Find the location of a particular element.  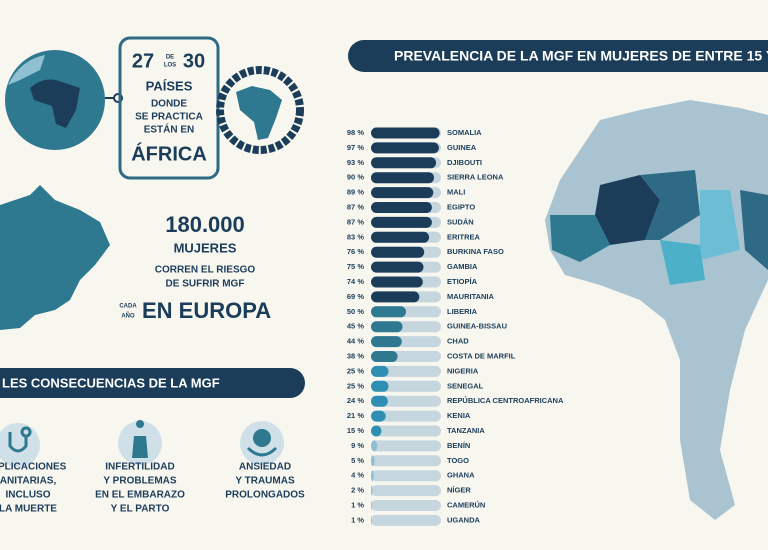

info-box is located at coordinates (169, 108).